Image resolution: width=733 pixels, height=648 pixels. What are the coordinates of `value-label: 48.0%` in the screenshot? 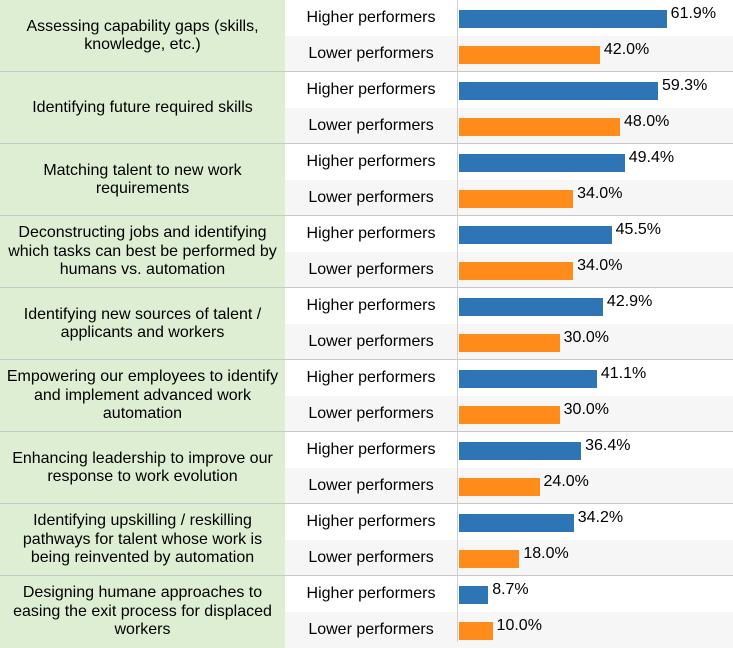 It's located at (647, 121).